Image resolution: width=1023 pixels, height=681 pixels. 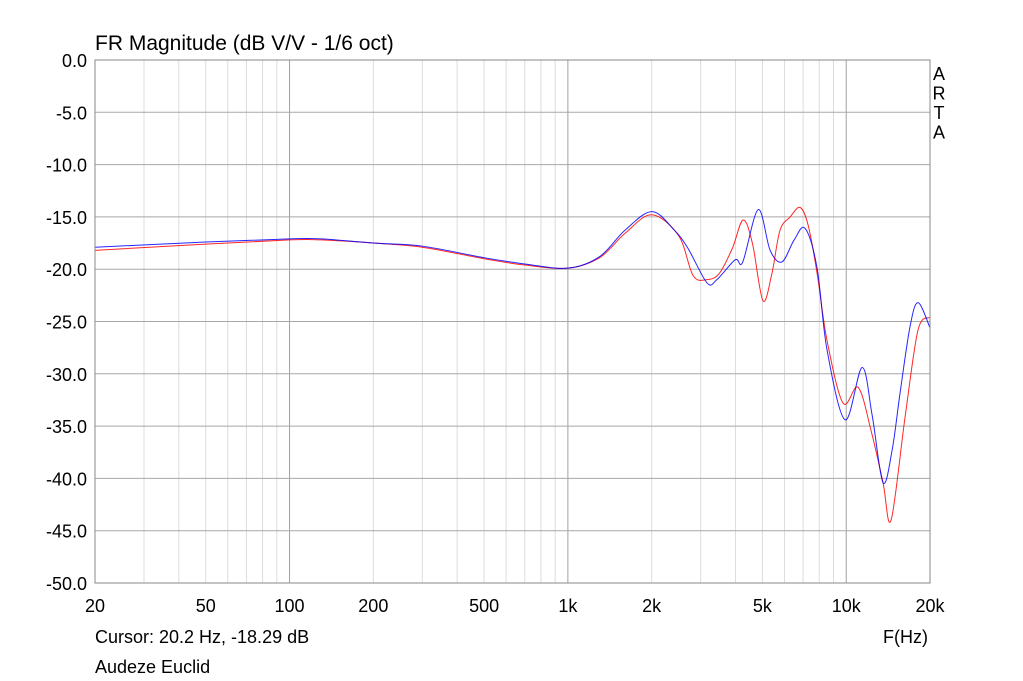 I want to click on y-tick-label: -40.0, so click(x=66, y=479).